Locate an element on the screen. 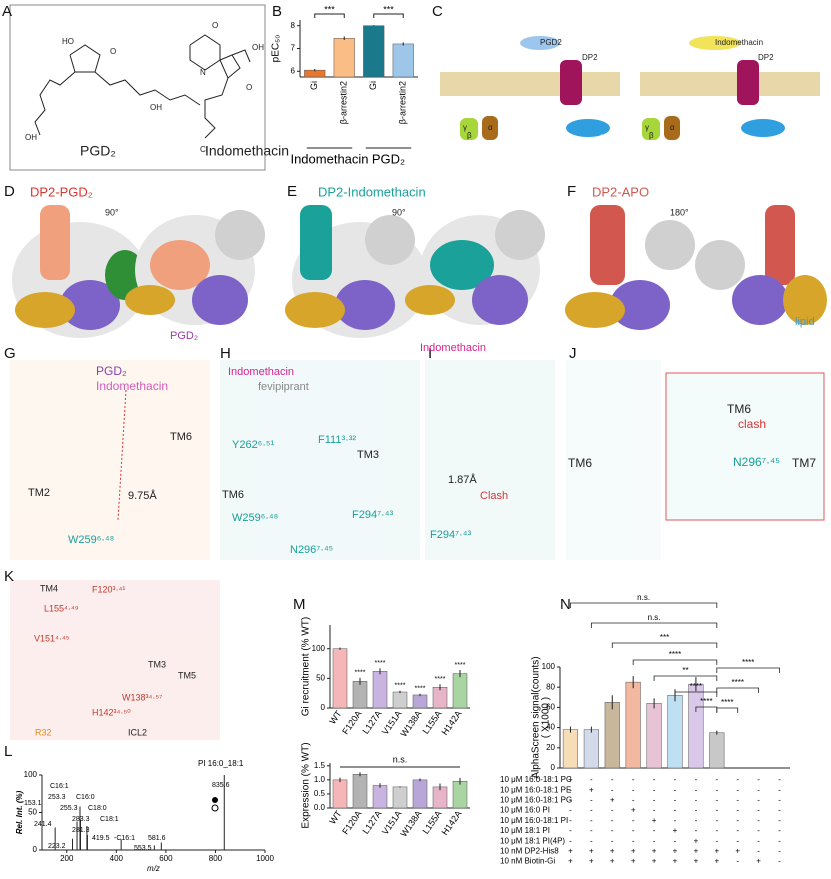 The width and height of the screenshot is (831, 879). label: A is located at coordinates (7, 11).